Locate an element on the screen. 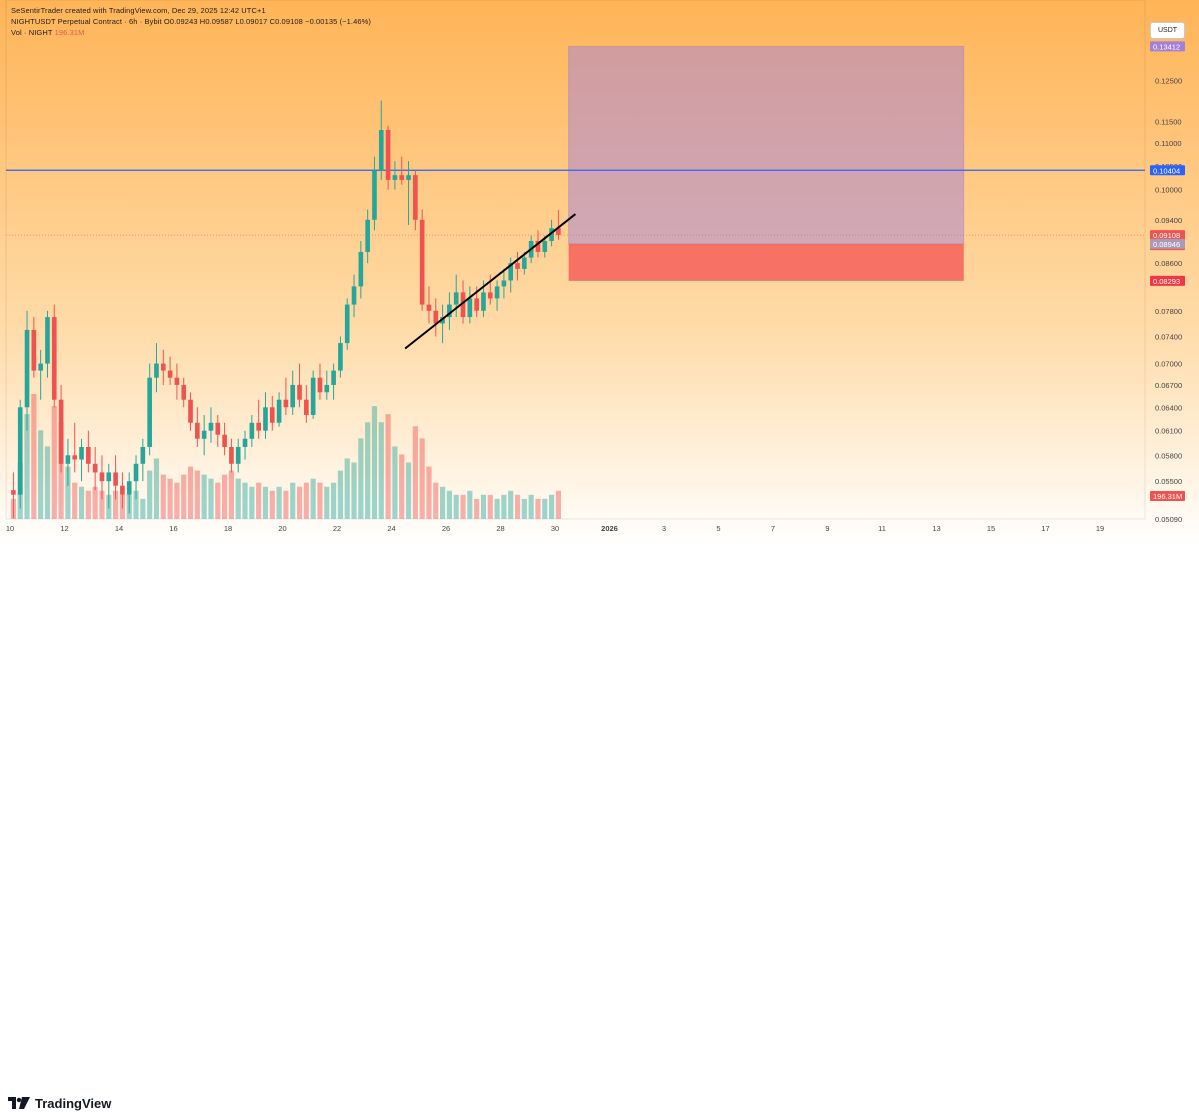  time-tick-label: 26 is located at coordinates (446, 528).